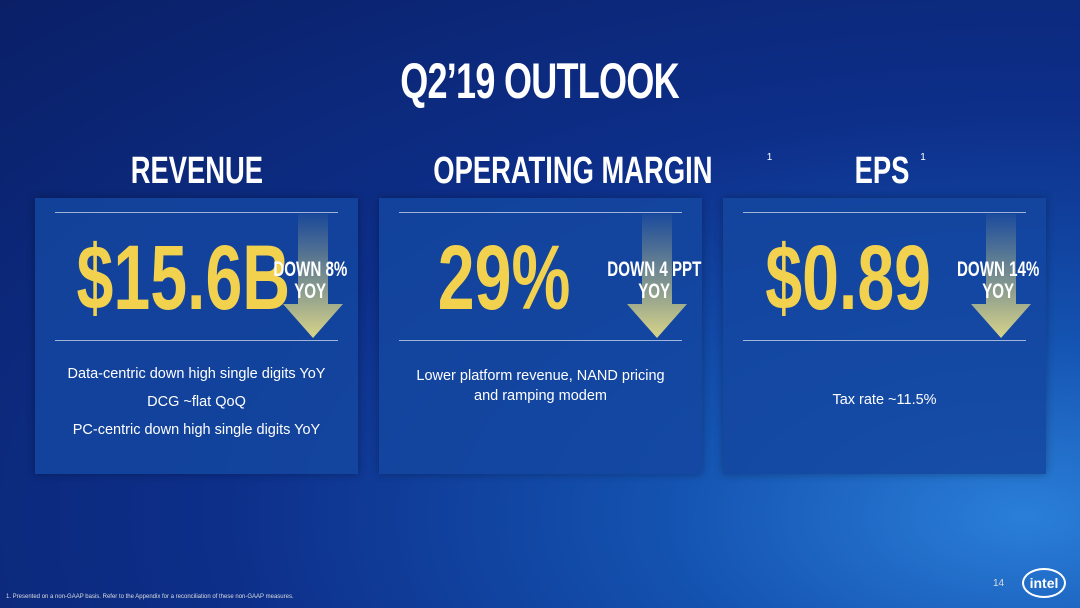 This screenshot has width=1080, height=608. I want to click on page-number: 14, so click(999, 583).